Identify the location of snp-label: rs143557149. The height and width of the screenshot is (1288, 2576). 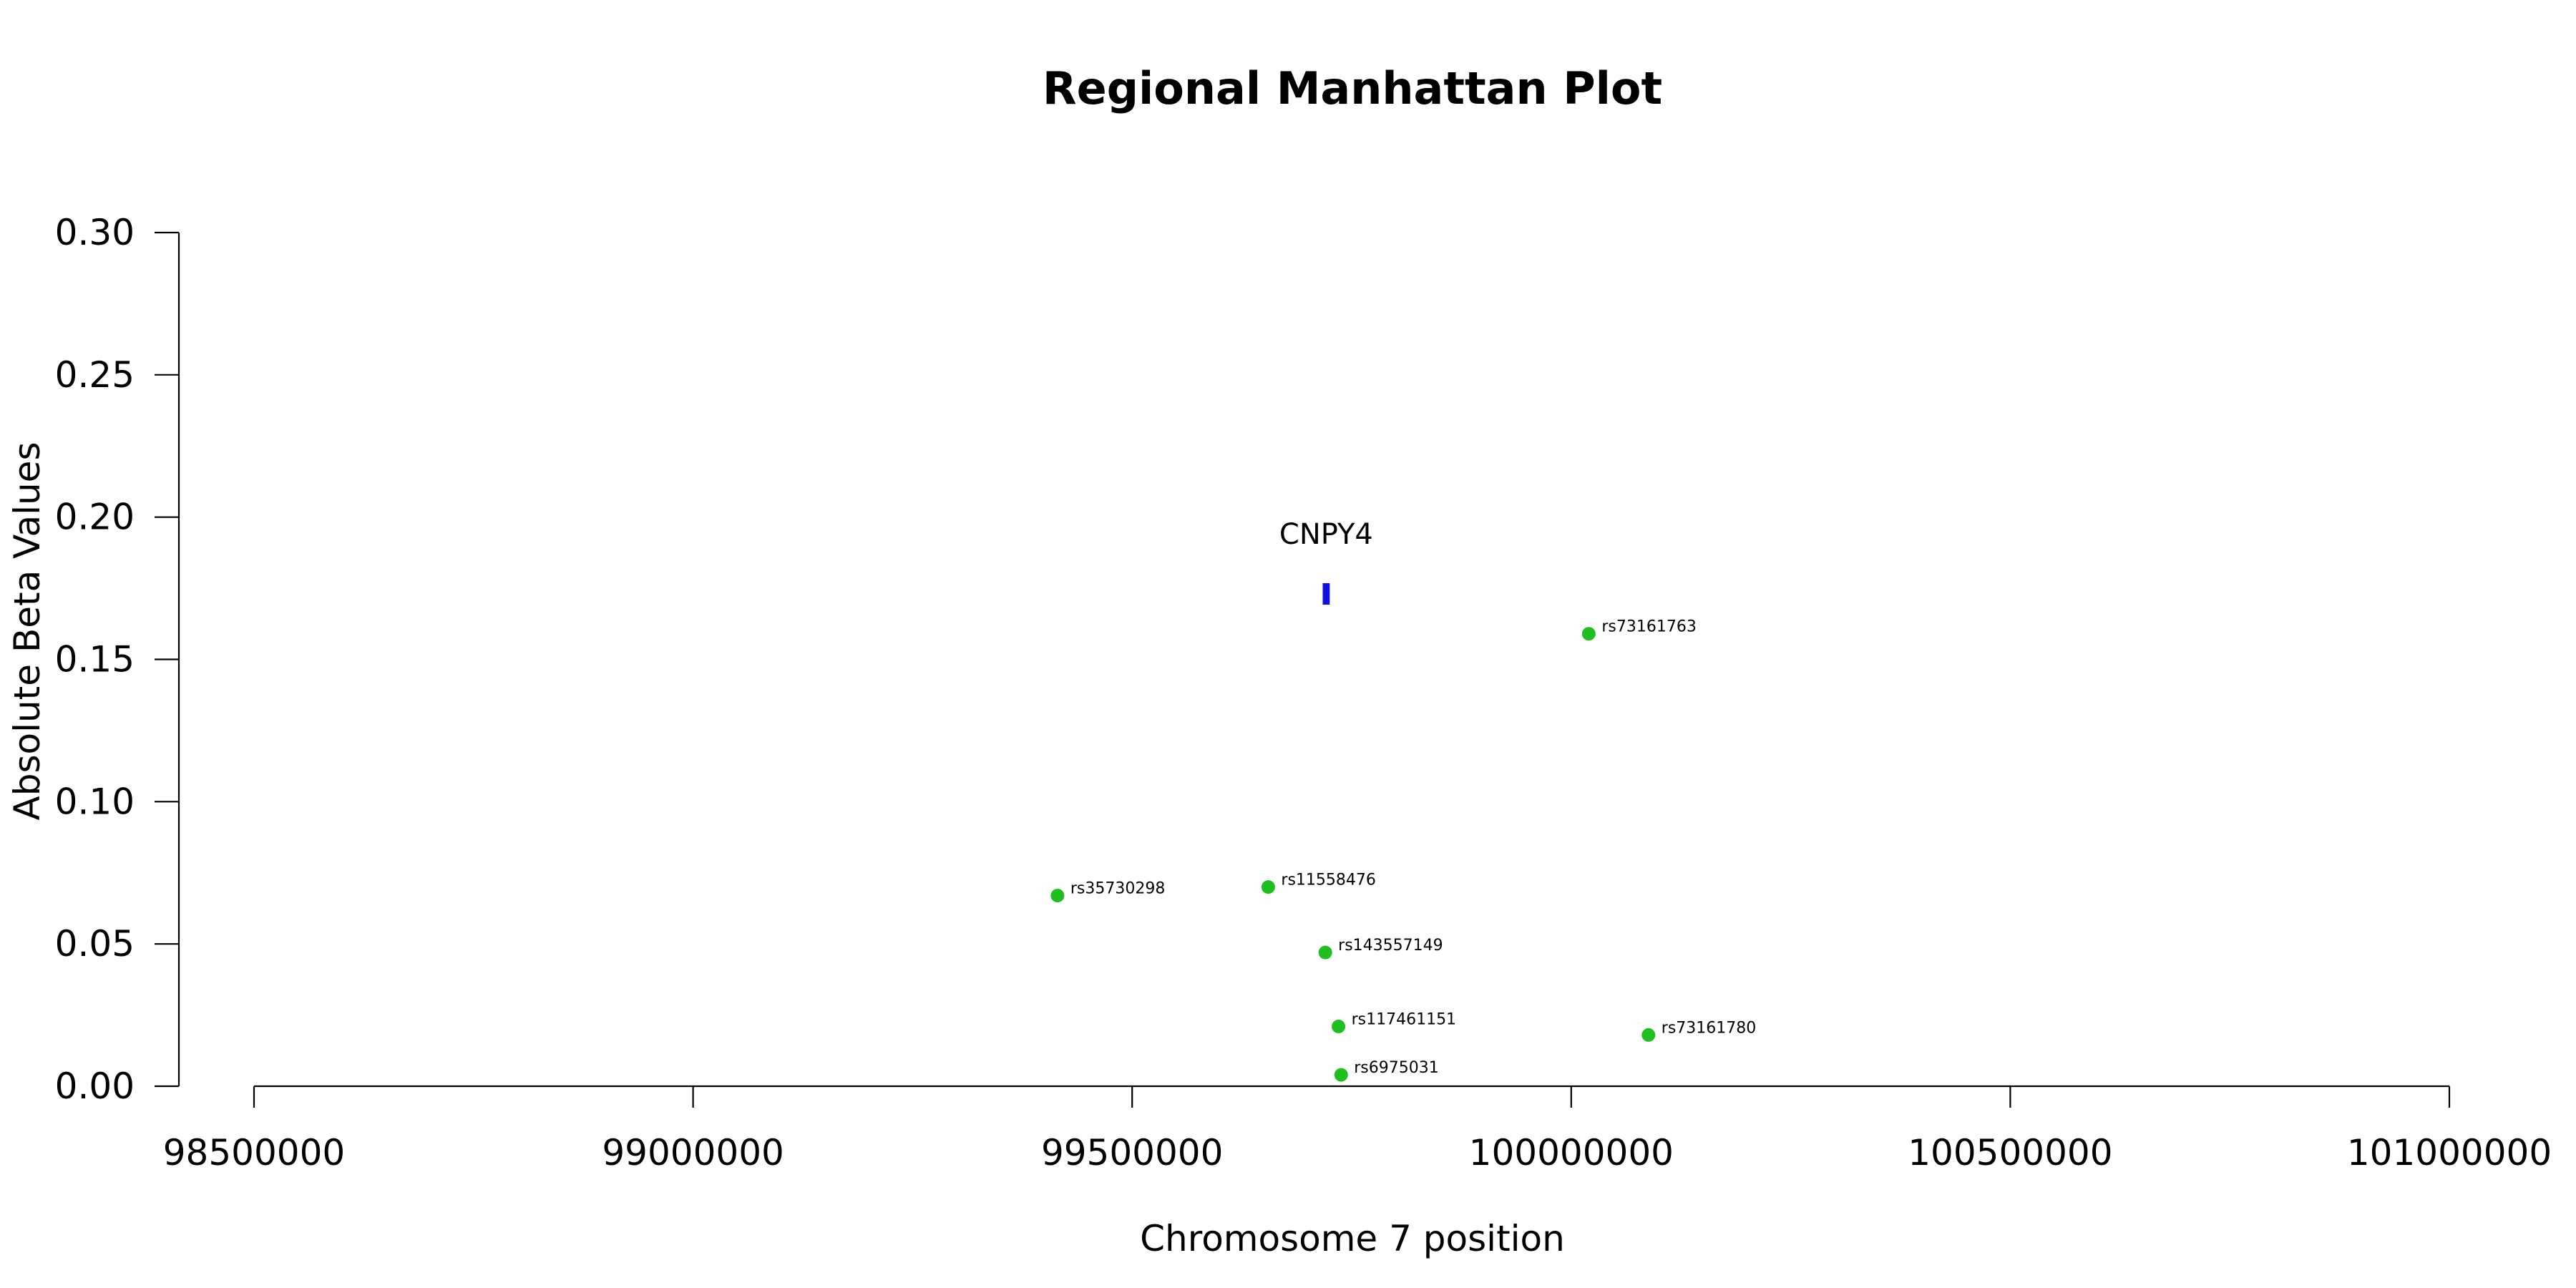
(1390, 946).